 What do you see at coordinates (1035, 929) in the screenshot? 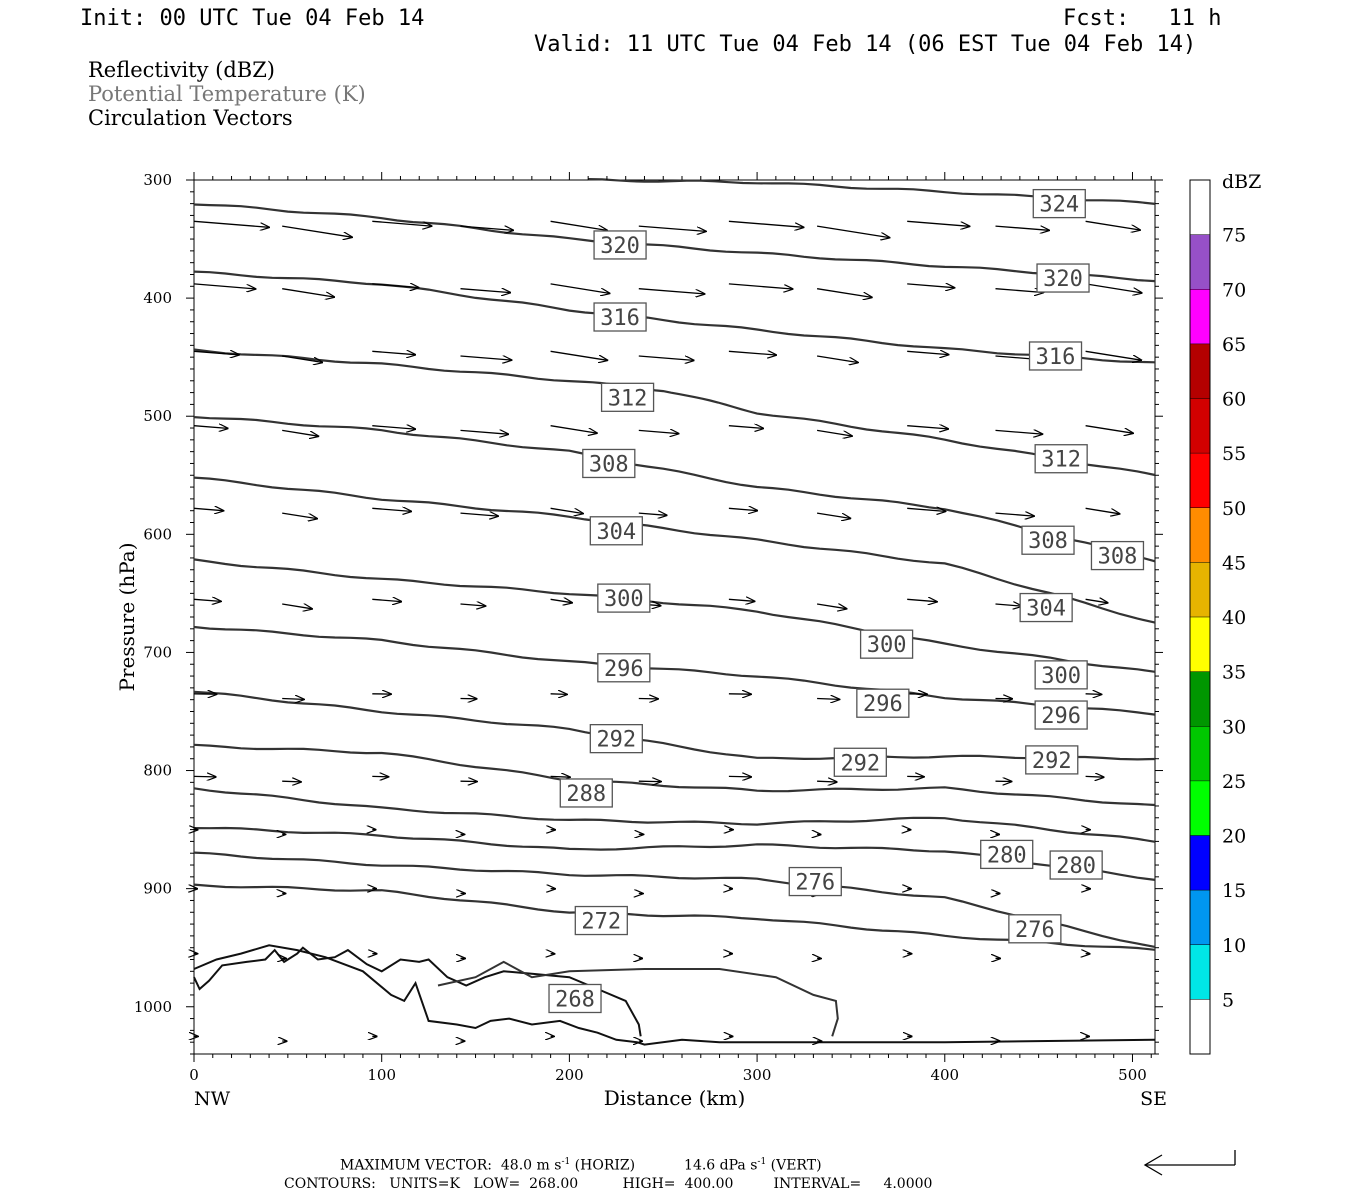
I see `contour-label-276: 276` at bounding box center [1035, 929].